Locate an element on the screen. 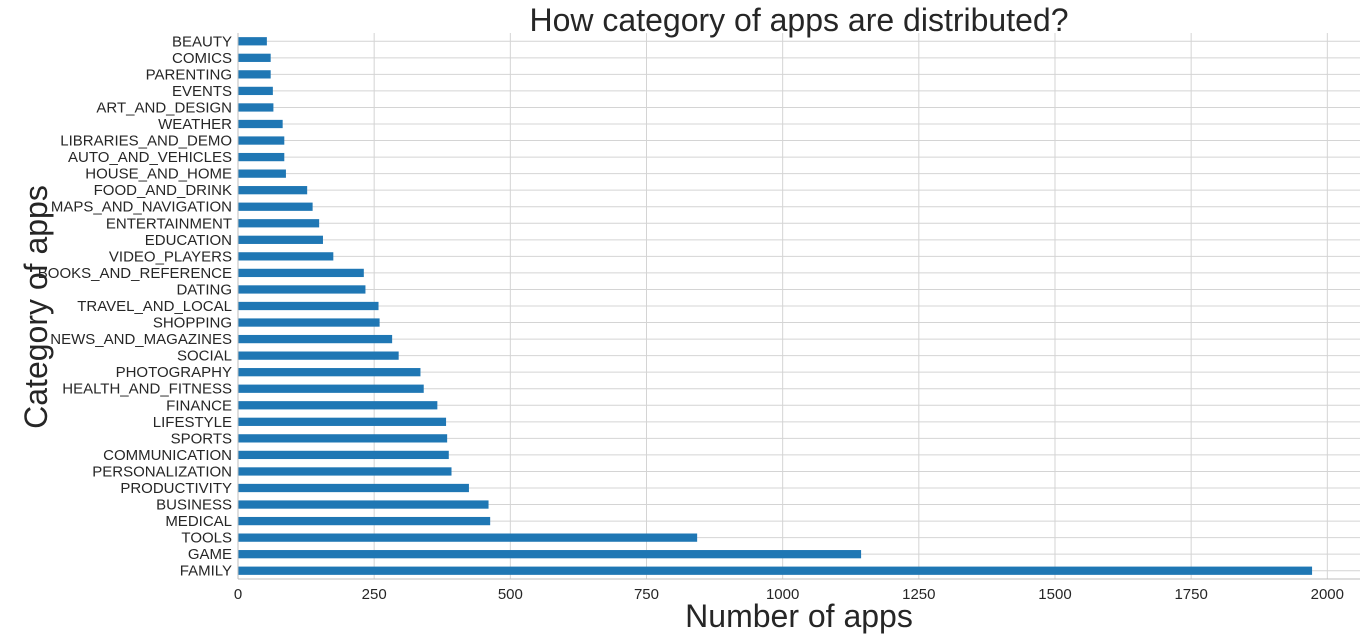 This screenshot has height=638, width=1363. y-tick-label: TOOLS is located at coordinates (206, 538).